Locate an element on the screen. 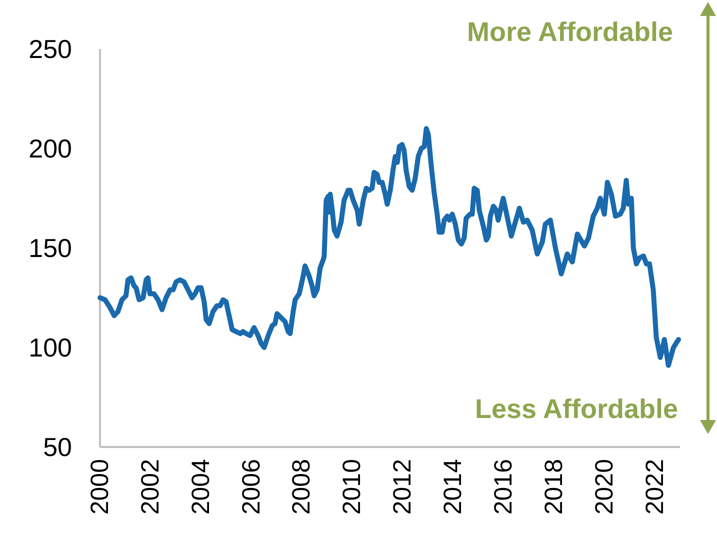 The height and width of the screenshot is (539, 717). annotation: Less Affordable is located at coordinates (576, 409).